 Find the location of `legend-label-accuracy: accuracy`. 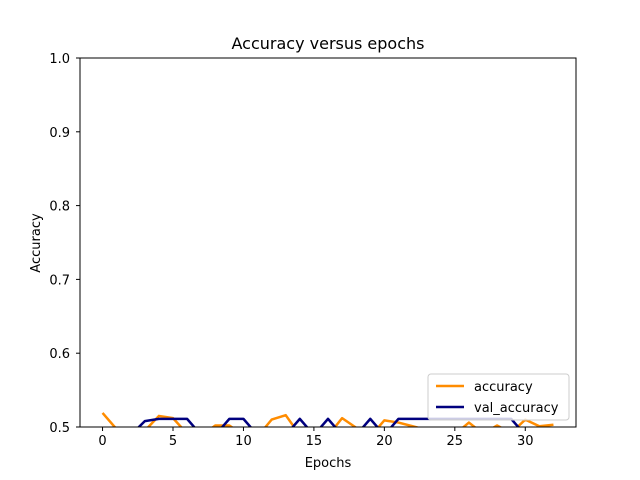

legend-label-accuracy: accuracy is located at coordinates (503, 387).